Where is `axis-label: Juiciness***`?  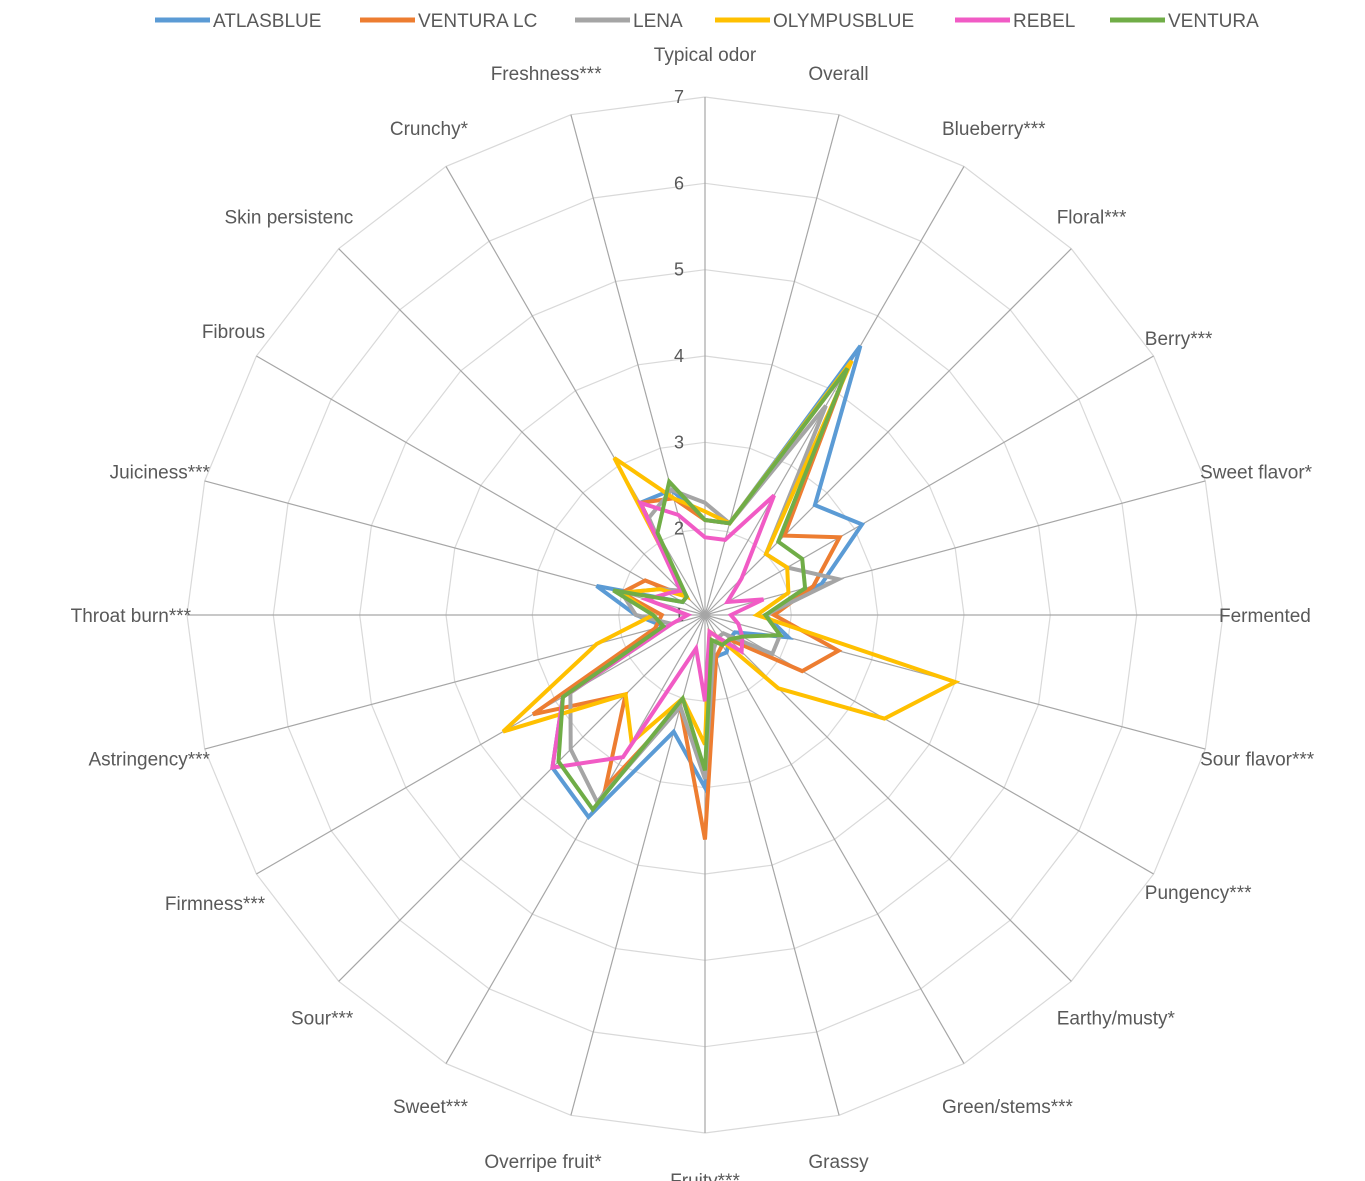
axis-label: Juiciness*** is located at coordinates (160, 473).